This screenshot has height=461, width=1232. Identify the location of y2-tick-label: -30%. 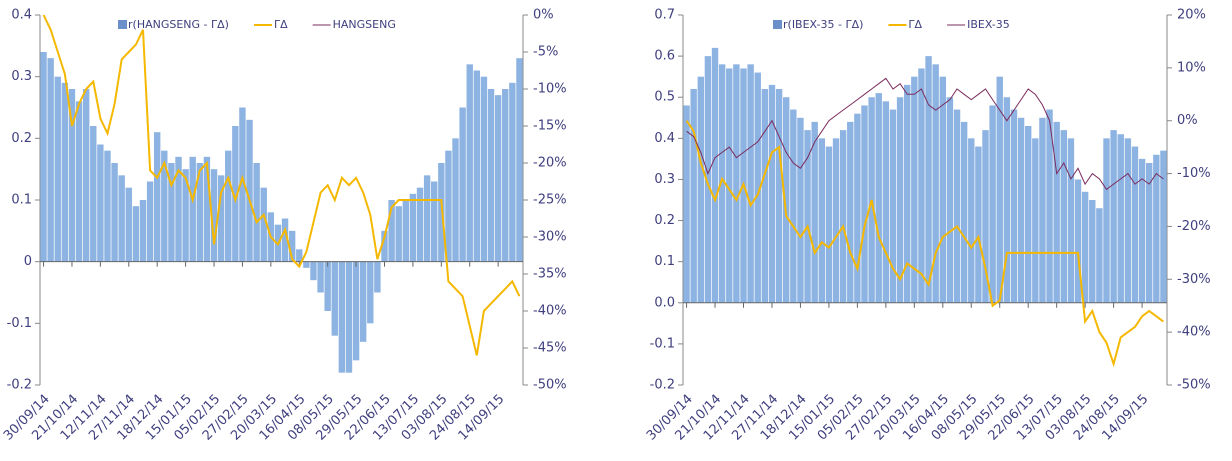
(550, 237).